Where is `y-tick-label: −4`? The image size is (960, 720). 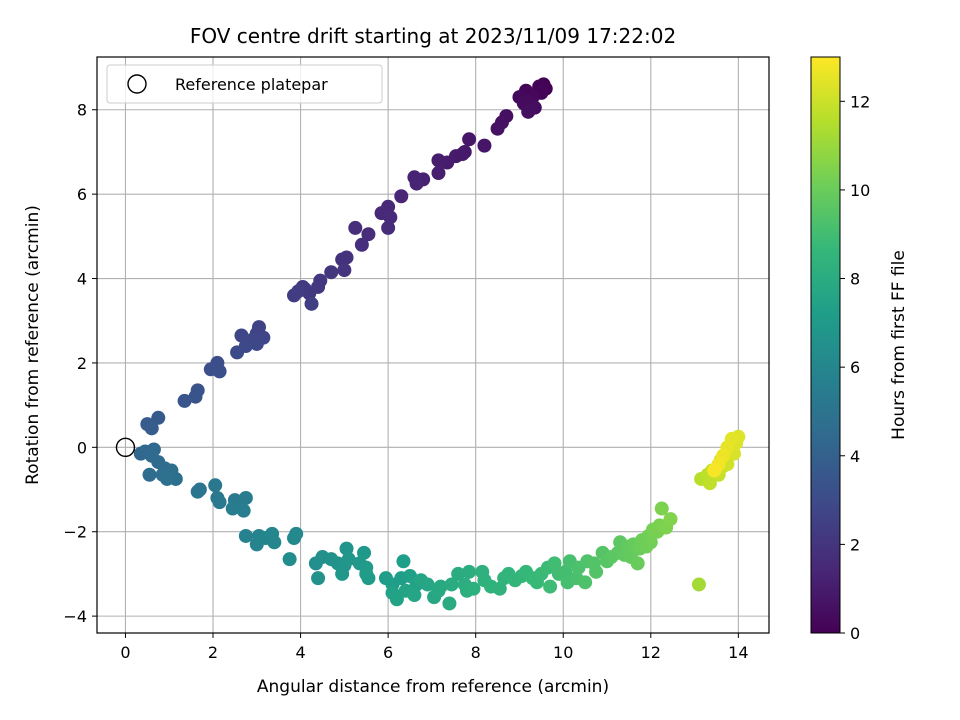 y-tick-label: −4 is located at coordinates (75, 616).